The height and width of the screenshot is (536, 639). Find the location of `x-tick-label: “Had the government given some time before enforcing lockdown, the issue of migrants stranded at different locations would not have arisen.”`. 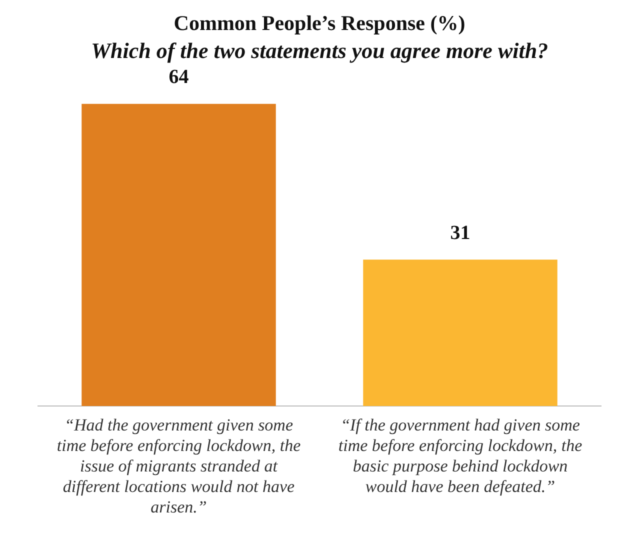

x-tick-label: “Had the government given some time before enforcing lockdown, the issue of migrants stranded at different locations would not have arisen.” is located at coordinates (179, 466).